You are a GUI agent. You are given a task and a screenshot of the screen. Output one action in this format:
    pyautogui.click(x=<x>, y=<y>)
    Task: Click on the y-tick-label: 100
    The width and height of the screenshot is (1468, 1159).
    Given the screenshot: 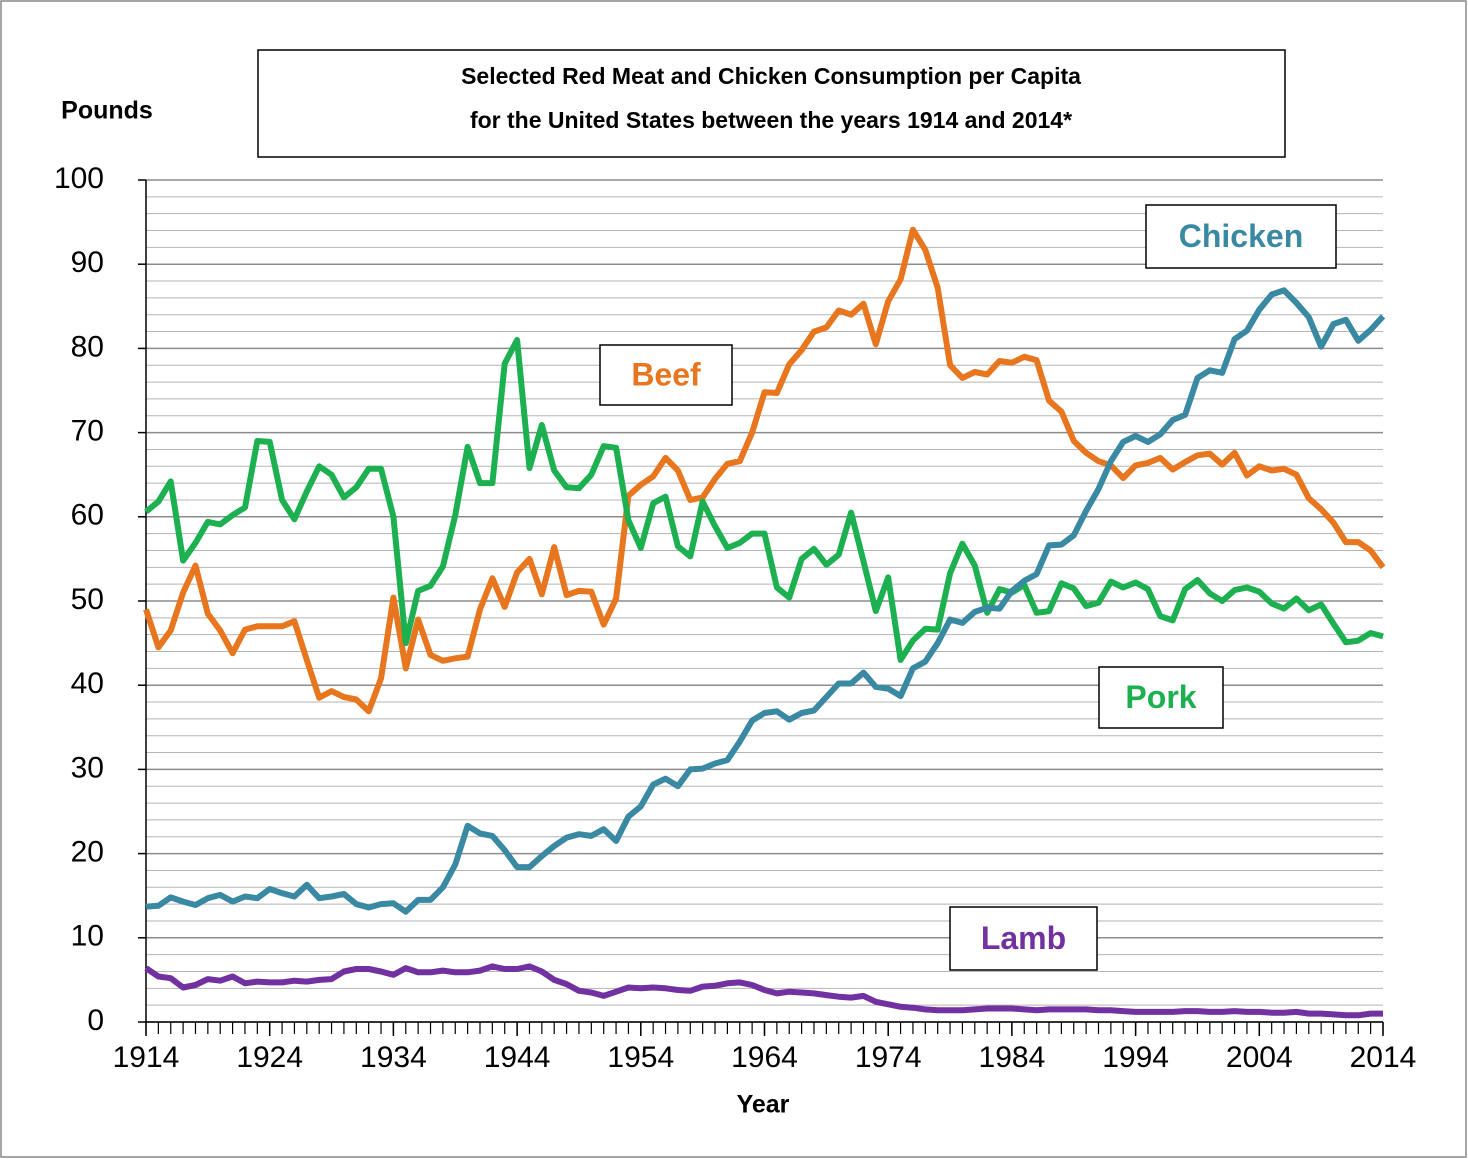 What is the action you would take?
    pyautogui.click(x=79, y=178)
    